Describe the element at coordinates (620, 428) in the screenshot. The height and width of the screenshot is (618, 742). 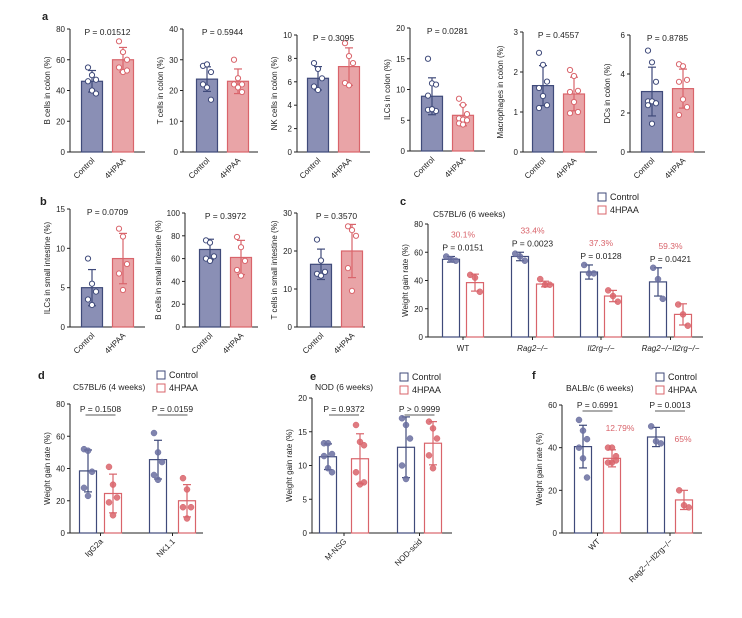
I see `percent-reduction: 12.79%` at that location.